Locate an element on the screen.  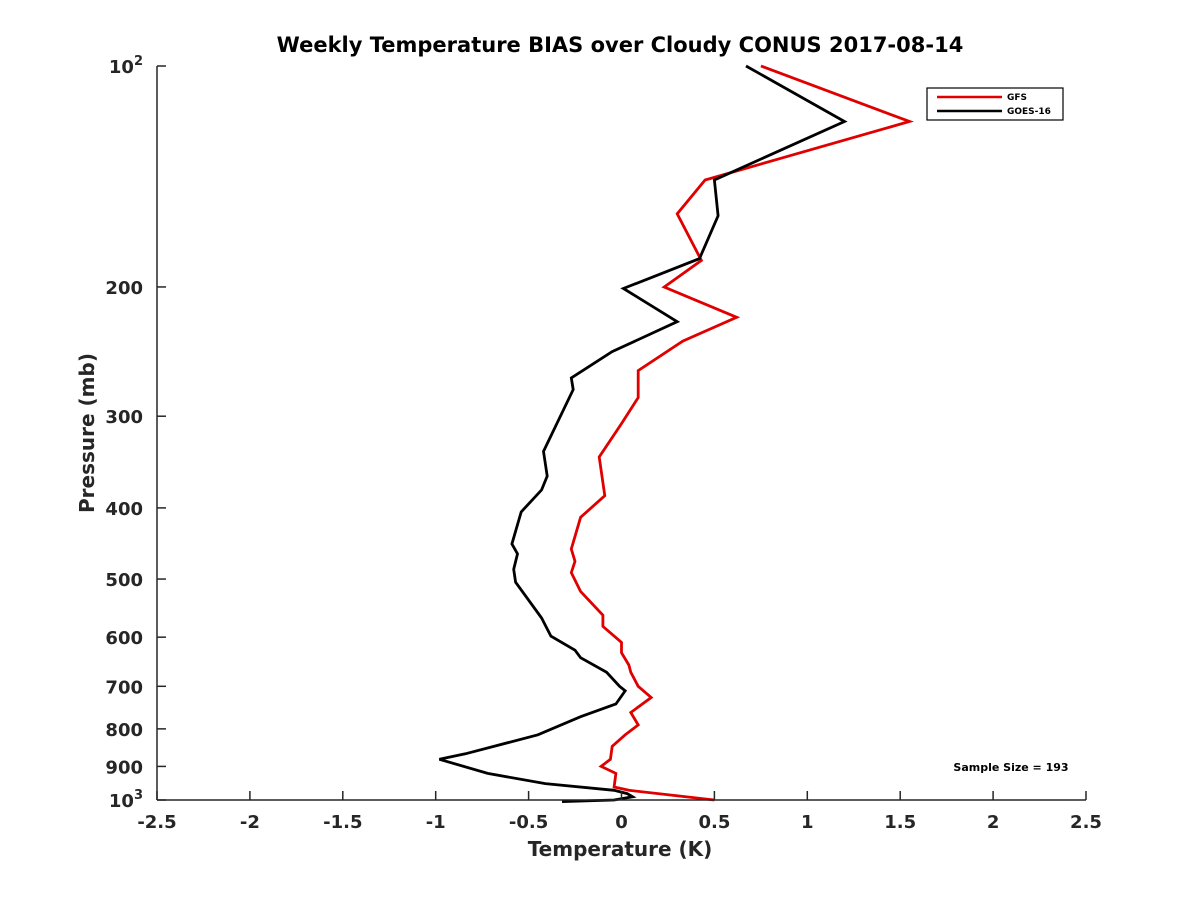
y-tick-label: 900 is located at coordinates (124, 767).